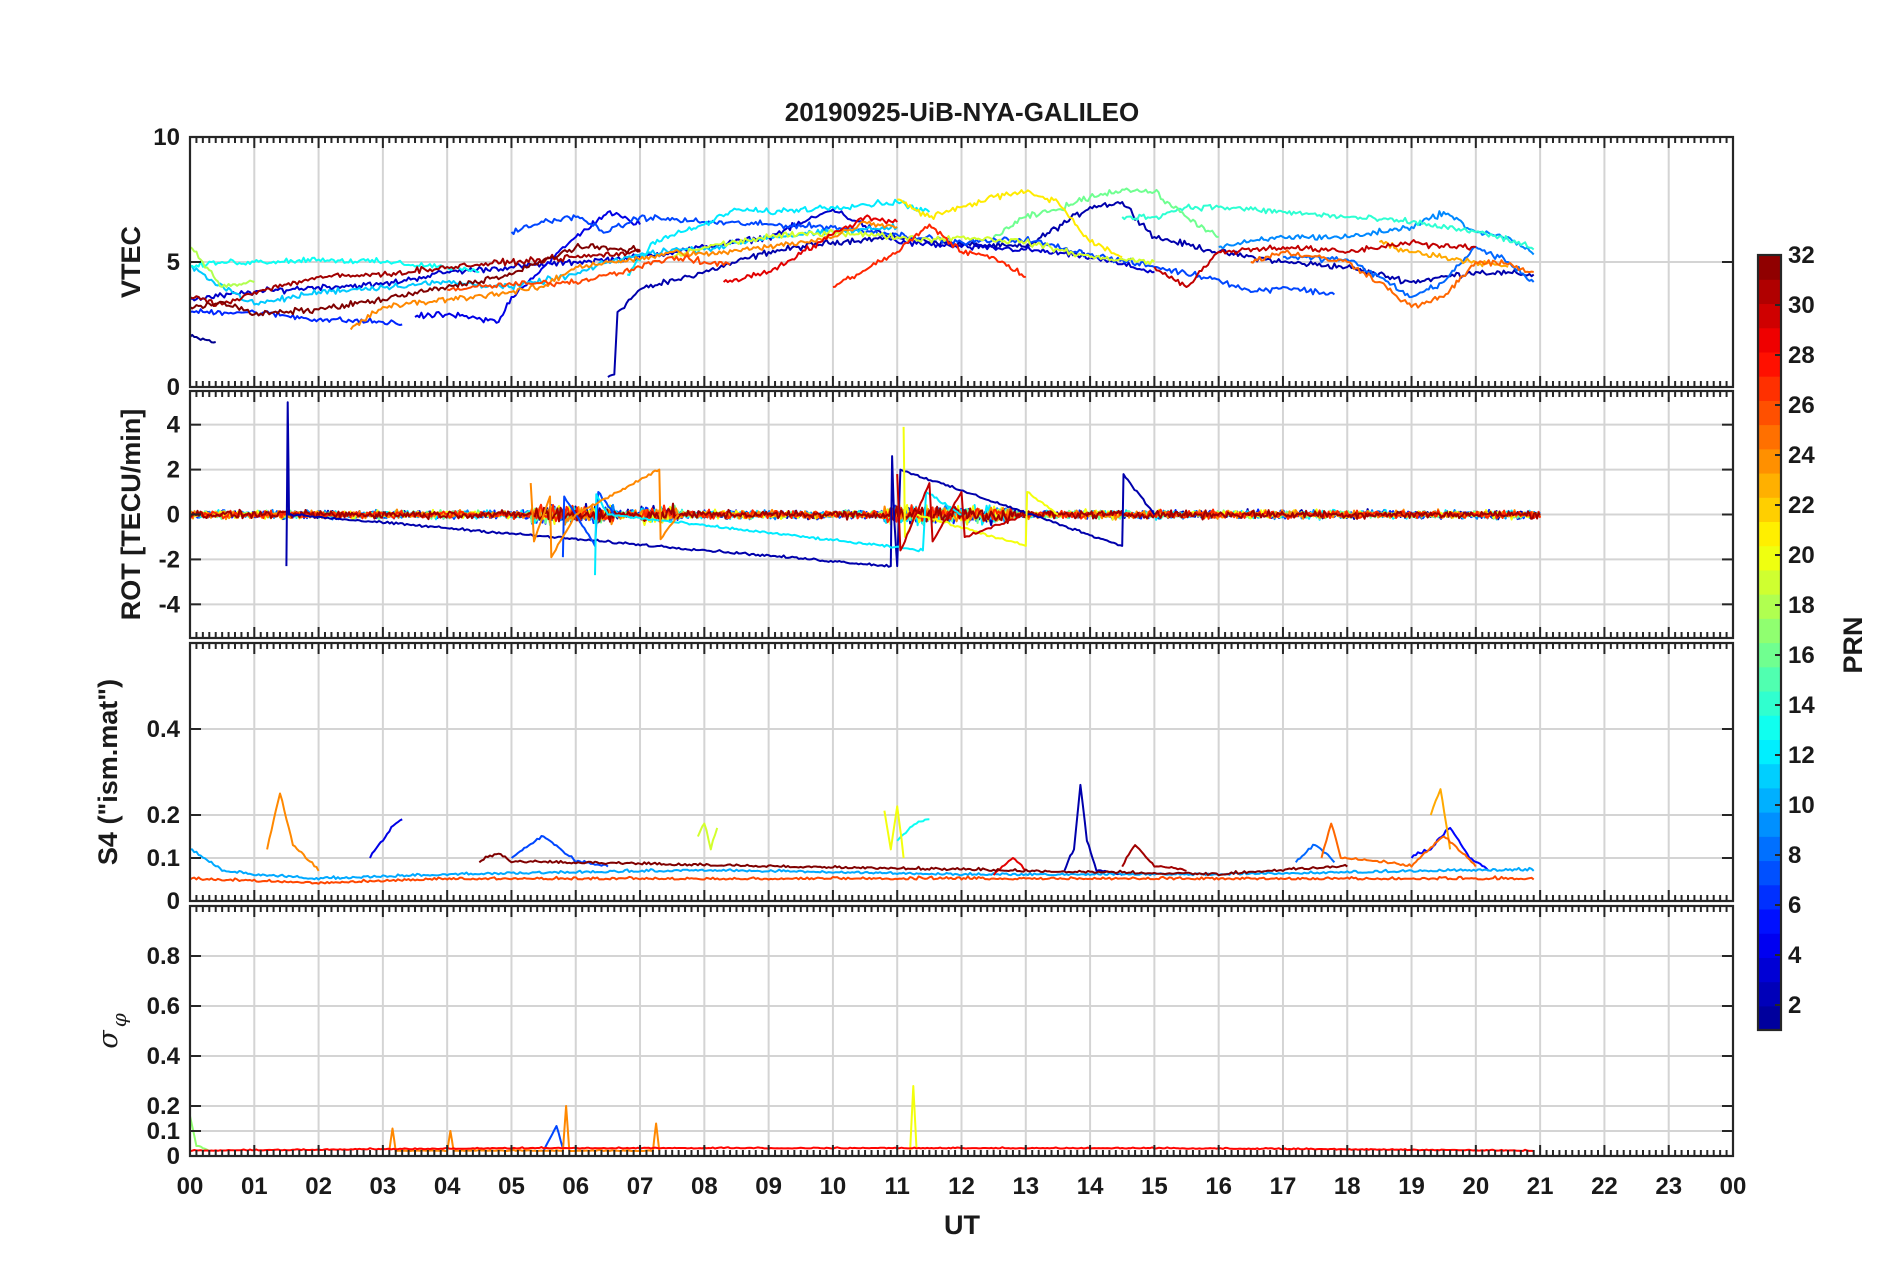 The width and height of the screenshot is (1902, 1272). What do you see at coordinates (1801, 455) in the screenshot?
I see `colorbar-tick-label: 24` at bounding box center [1801, 455].